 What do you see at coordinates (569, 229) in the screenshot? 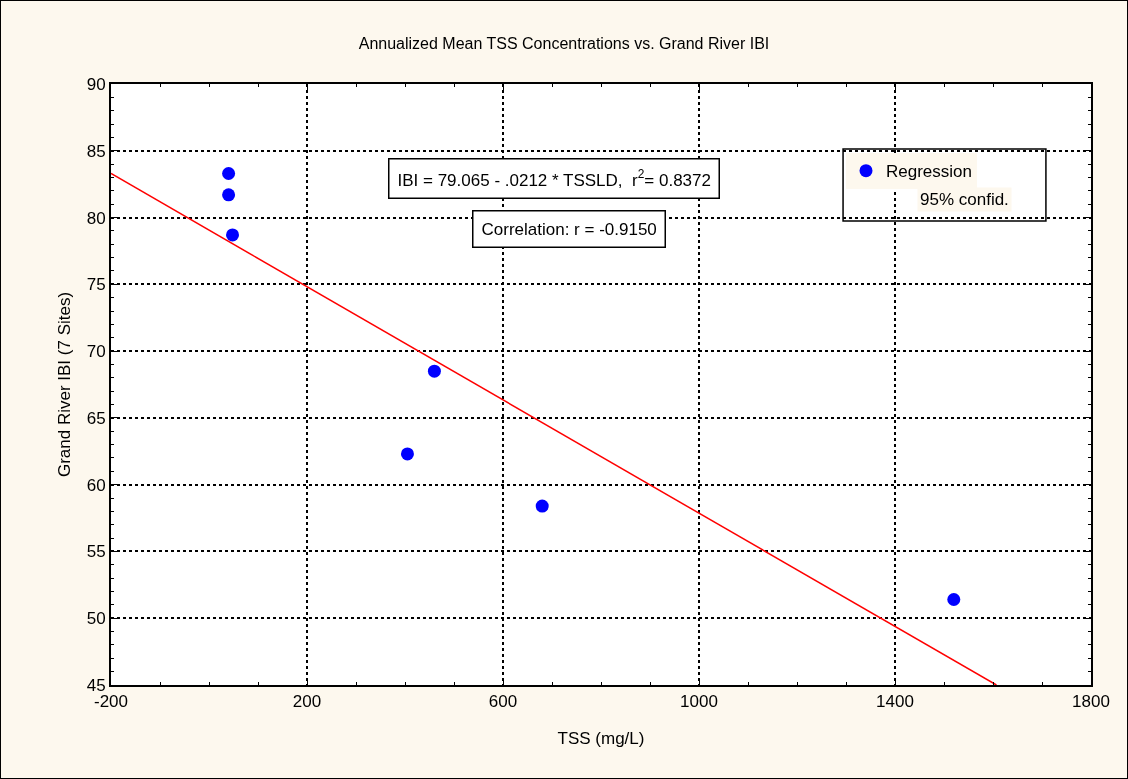
I see `annotation: Correlation: r = -0.9150` at bounding box center [569, 229].